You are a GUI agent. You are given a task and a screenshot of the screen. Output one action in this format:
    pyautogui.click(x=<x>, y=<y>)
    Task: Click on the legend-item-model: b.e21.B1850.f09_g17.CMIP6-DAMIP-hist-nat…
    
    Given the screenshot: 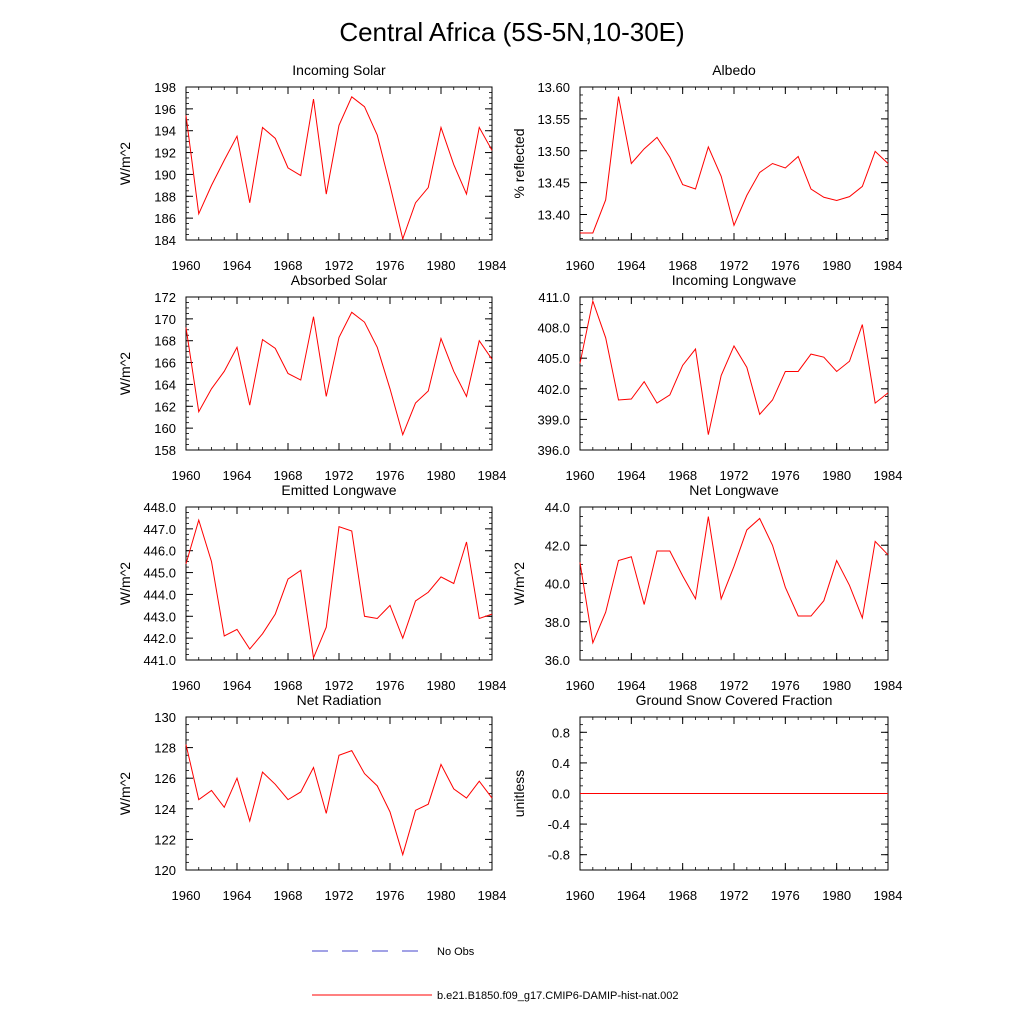 What is the action you would take?
    pyautogui.click(x=495, y=996)
    